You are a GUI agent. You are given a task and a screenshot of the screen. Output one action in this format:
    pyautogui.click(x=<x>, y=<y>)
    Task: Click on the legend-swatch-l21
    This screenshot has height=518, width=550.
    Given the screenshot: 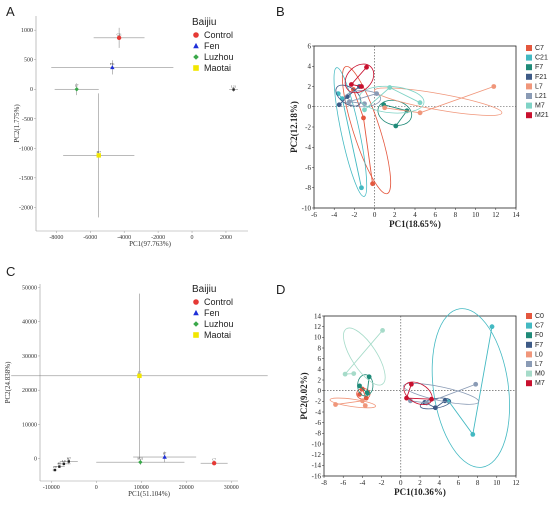 What is the action you would take?
    pyautogui.click(x=529, y=96)
    